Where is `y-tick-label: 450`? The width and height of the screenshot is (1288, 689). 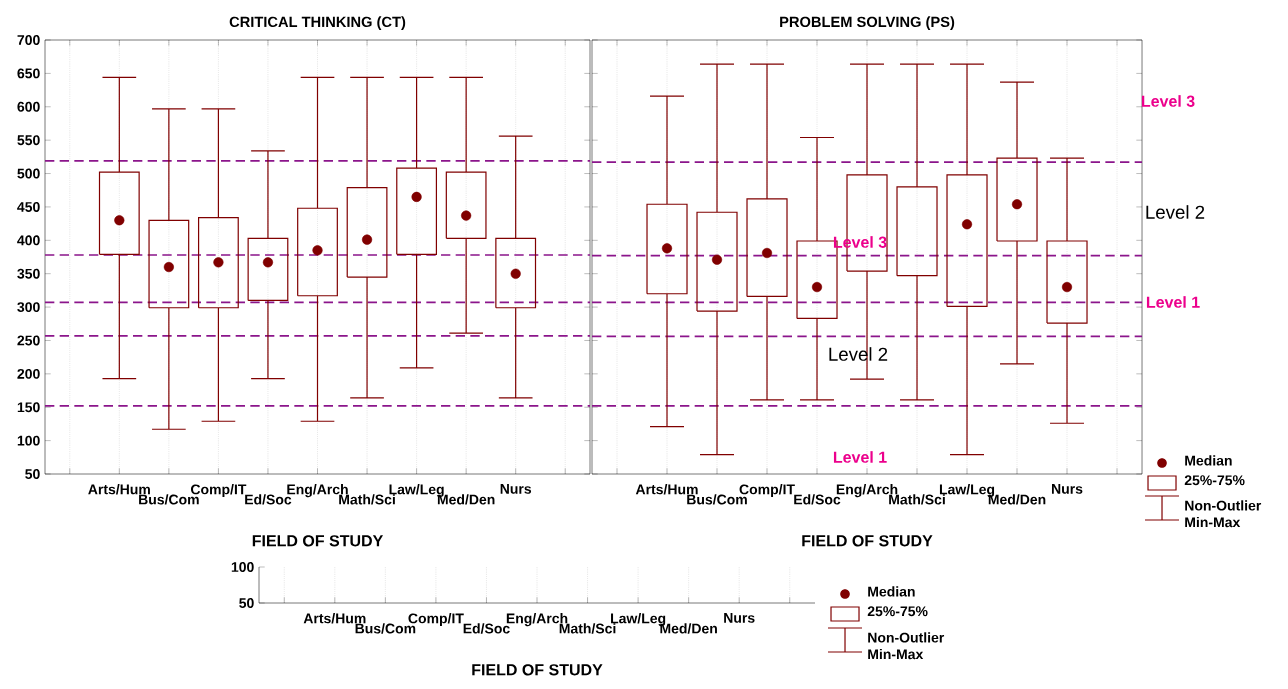
y-tick-label: 450 is located at coordinates (28, 206).